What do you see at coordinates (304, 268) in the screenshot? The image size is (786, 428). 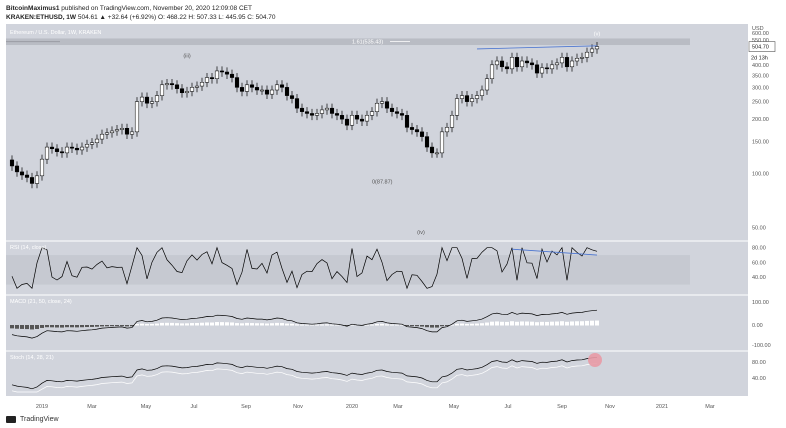 I see `rsi-line` at bounding box center [304, 268].